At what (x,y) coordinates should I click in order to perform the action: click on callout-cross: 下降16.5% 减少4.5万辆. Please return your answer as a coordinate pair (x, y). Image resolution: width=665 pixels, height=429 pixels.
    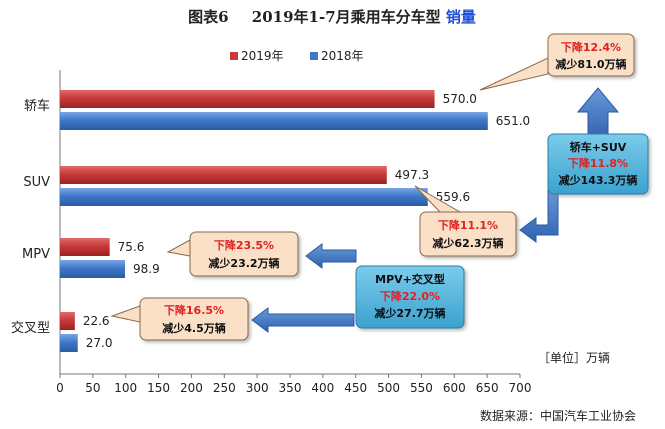
    Looking at the image, I should click on (194, 319).